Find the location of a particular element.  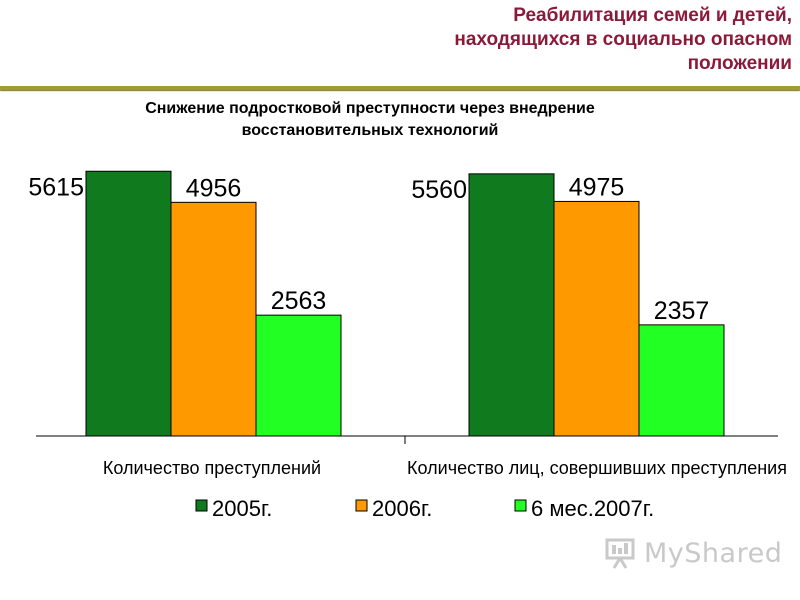

watermark: MyShared is located at coordinates (693, 553).